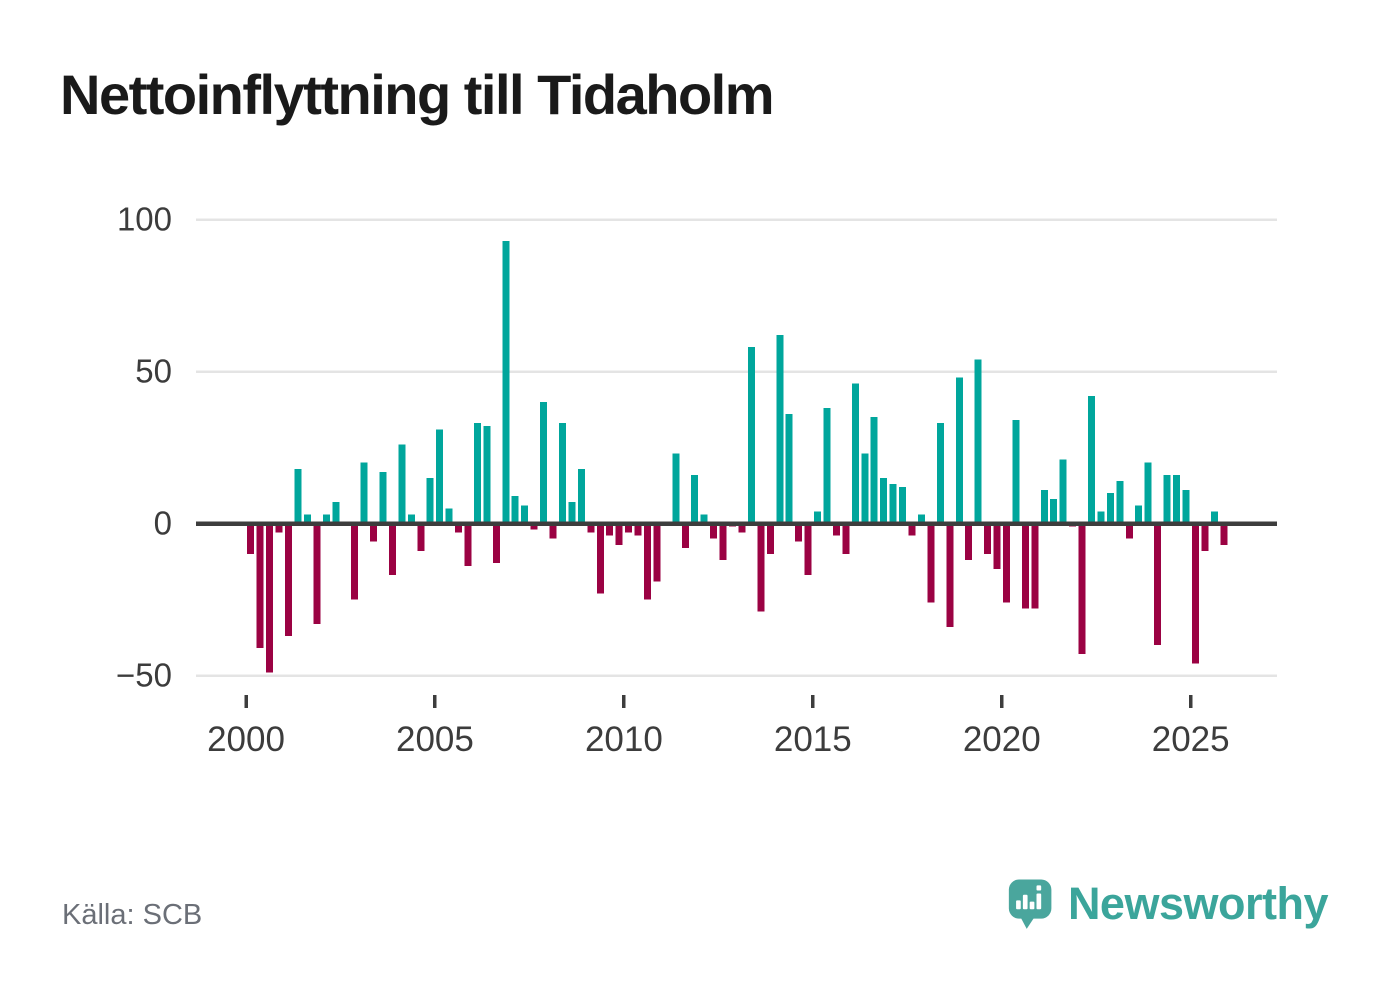 Image resolution: width=1382 pixels, height=999 pixels. I want to click on bar-2001Q4, so click(317, 573).